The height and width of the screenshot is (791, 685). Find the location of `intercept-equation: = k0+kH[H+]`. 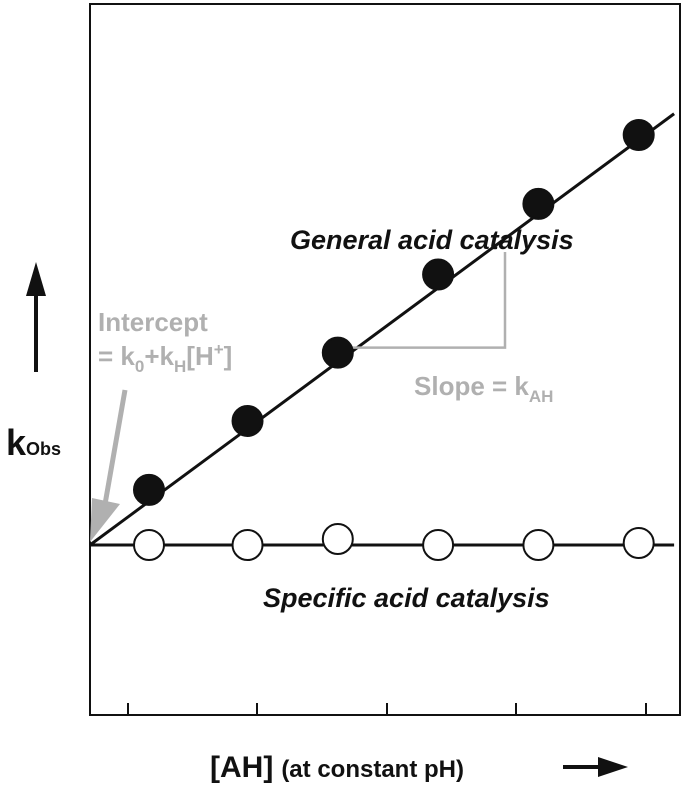

intercept-equation: = k0+kH[H+] is located at coordinates (165, 358).